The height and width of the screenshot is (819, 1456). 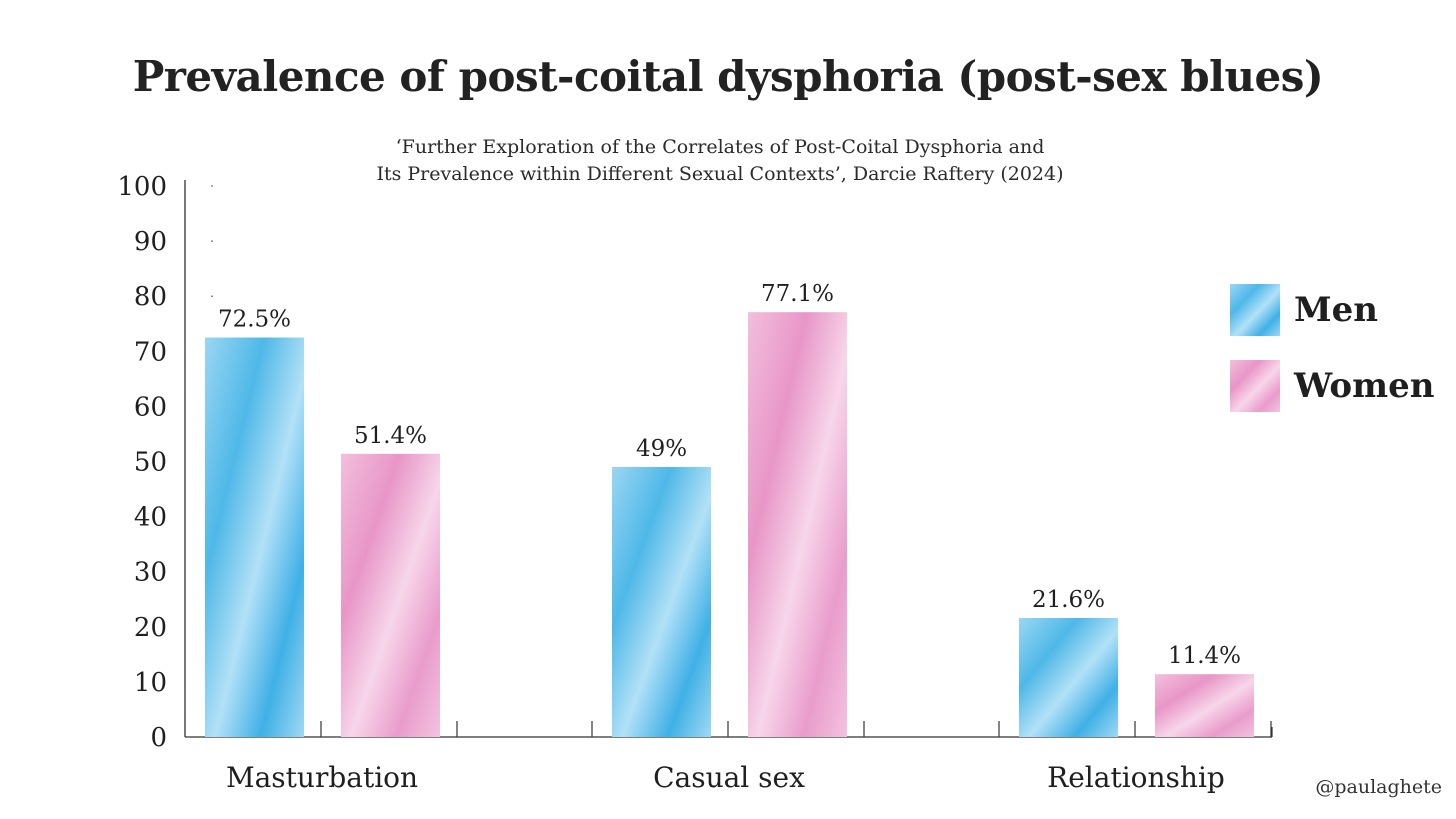 I want to click on legend: Men Women, so click(x=1332, y=360).